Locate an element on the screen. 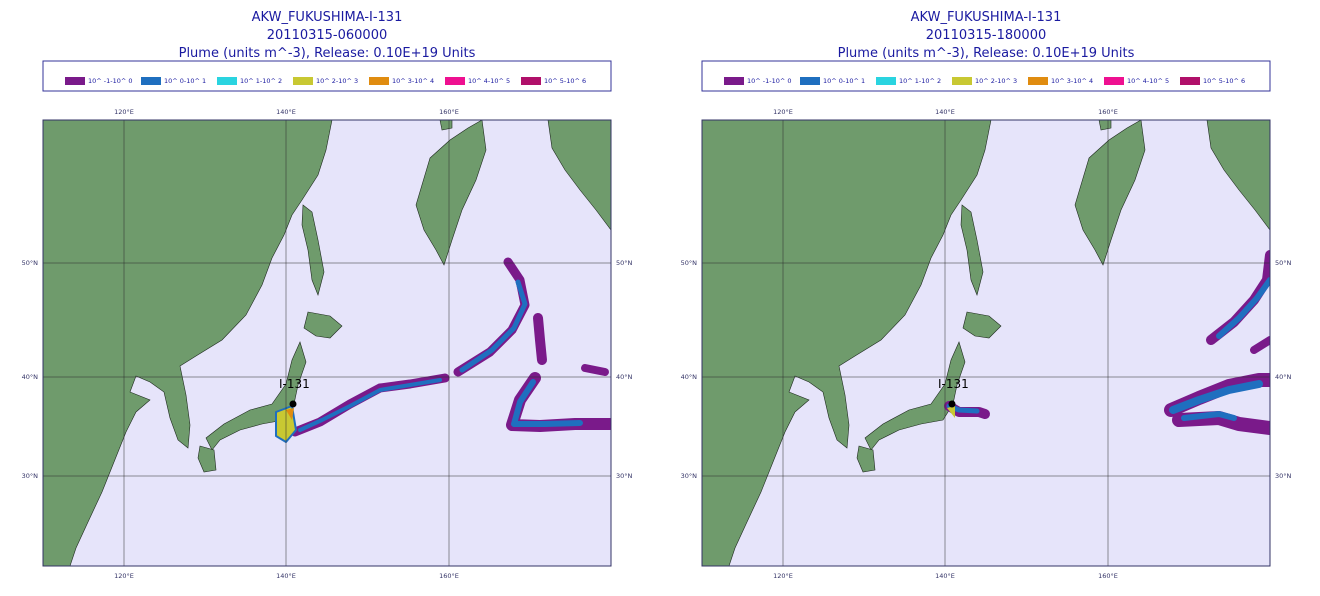 The height and width of the screenshot is (596, 1320). plume is located at coordinates (1107, 342).